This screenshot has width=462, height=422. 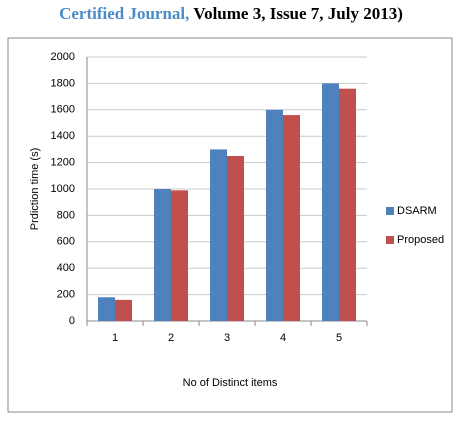 What do you see at coordinates (339, 338) in the screenshot?
I see `x-tick-label: 5` at bounding box center [339, 338].